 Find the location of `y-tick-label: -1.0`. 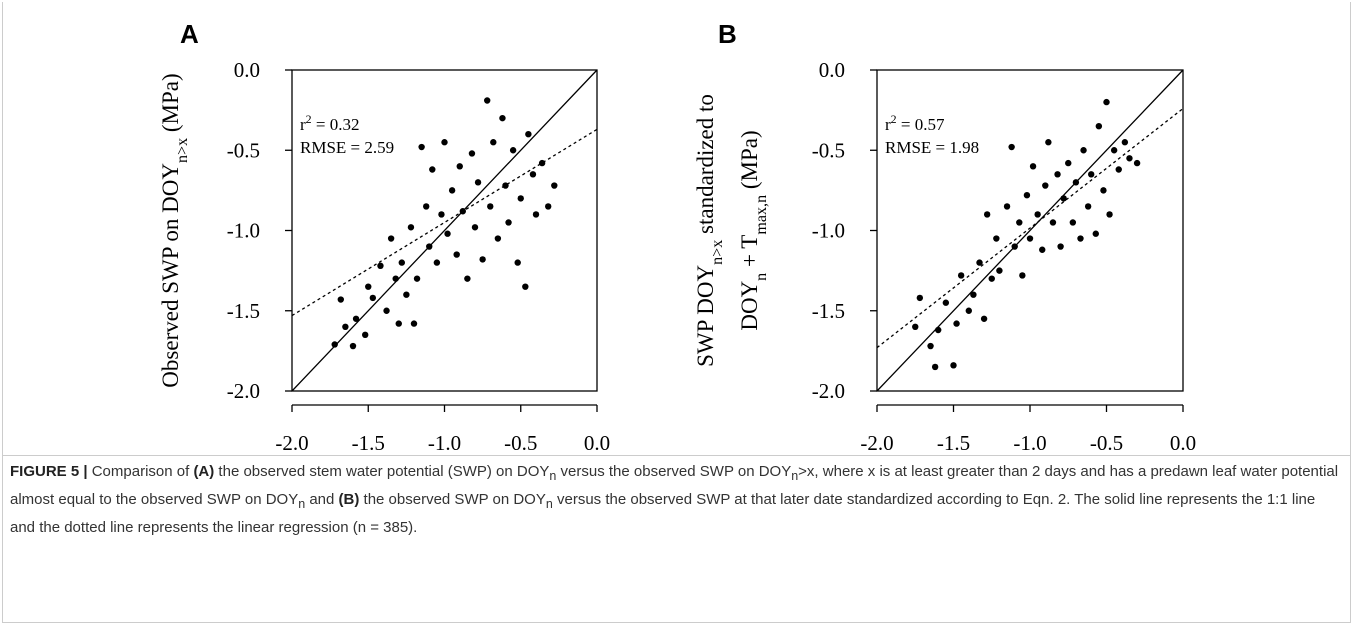

y-tick-label: -1.0 is located at coordinates (828, 231).